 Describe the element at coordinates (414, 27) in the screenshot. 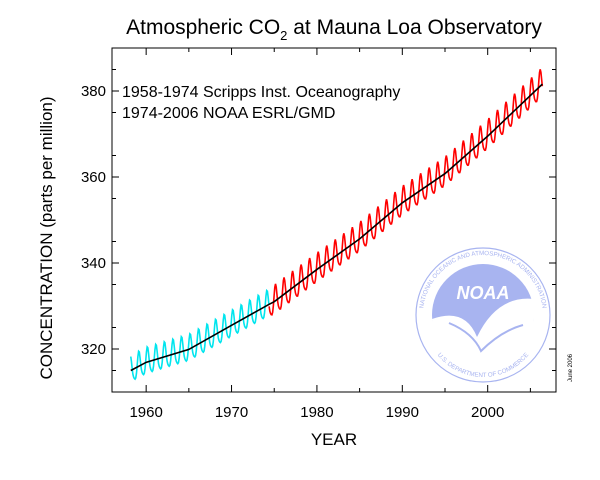

I see `chart-title-rest: at Mauna Loa Observatory` at that location.